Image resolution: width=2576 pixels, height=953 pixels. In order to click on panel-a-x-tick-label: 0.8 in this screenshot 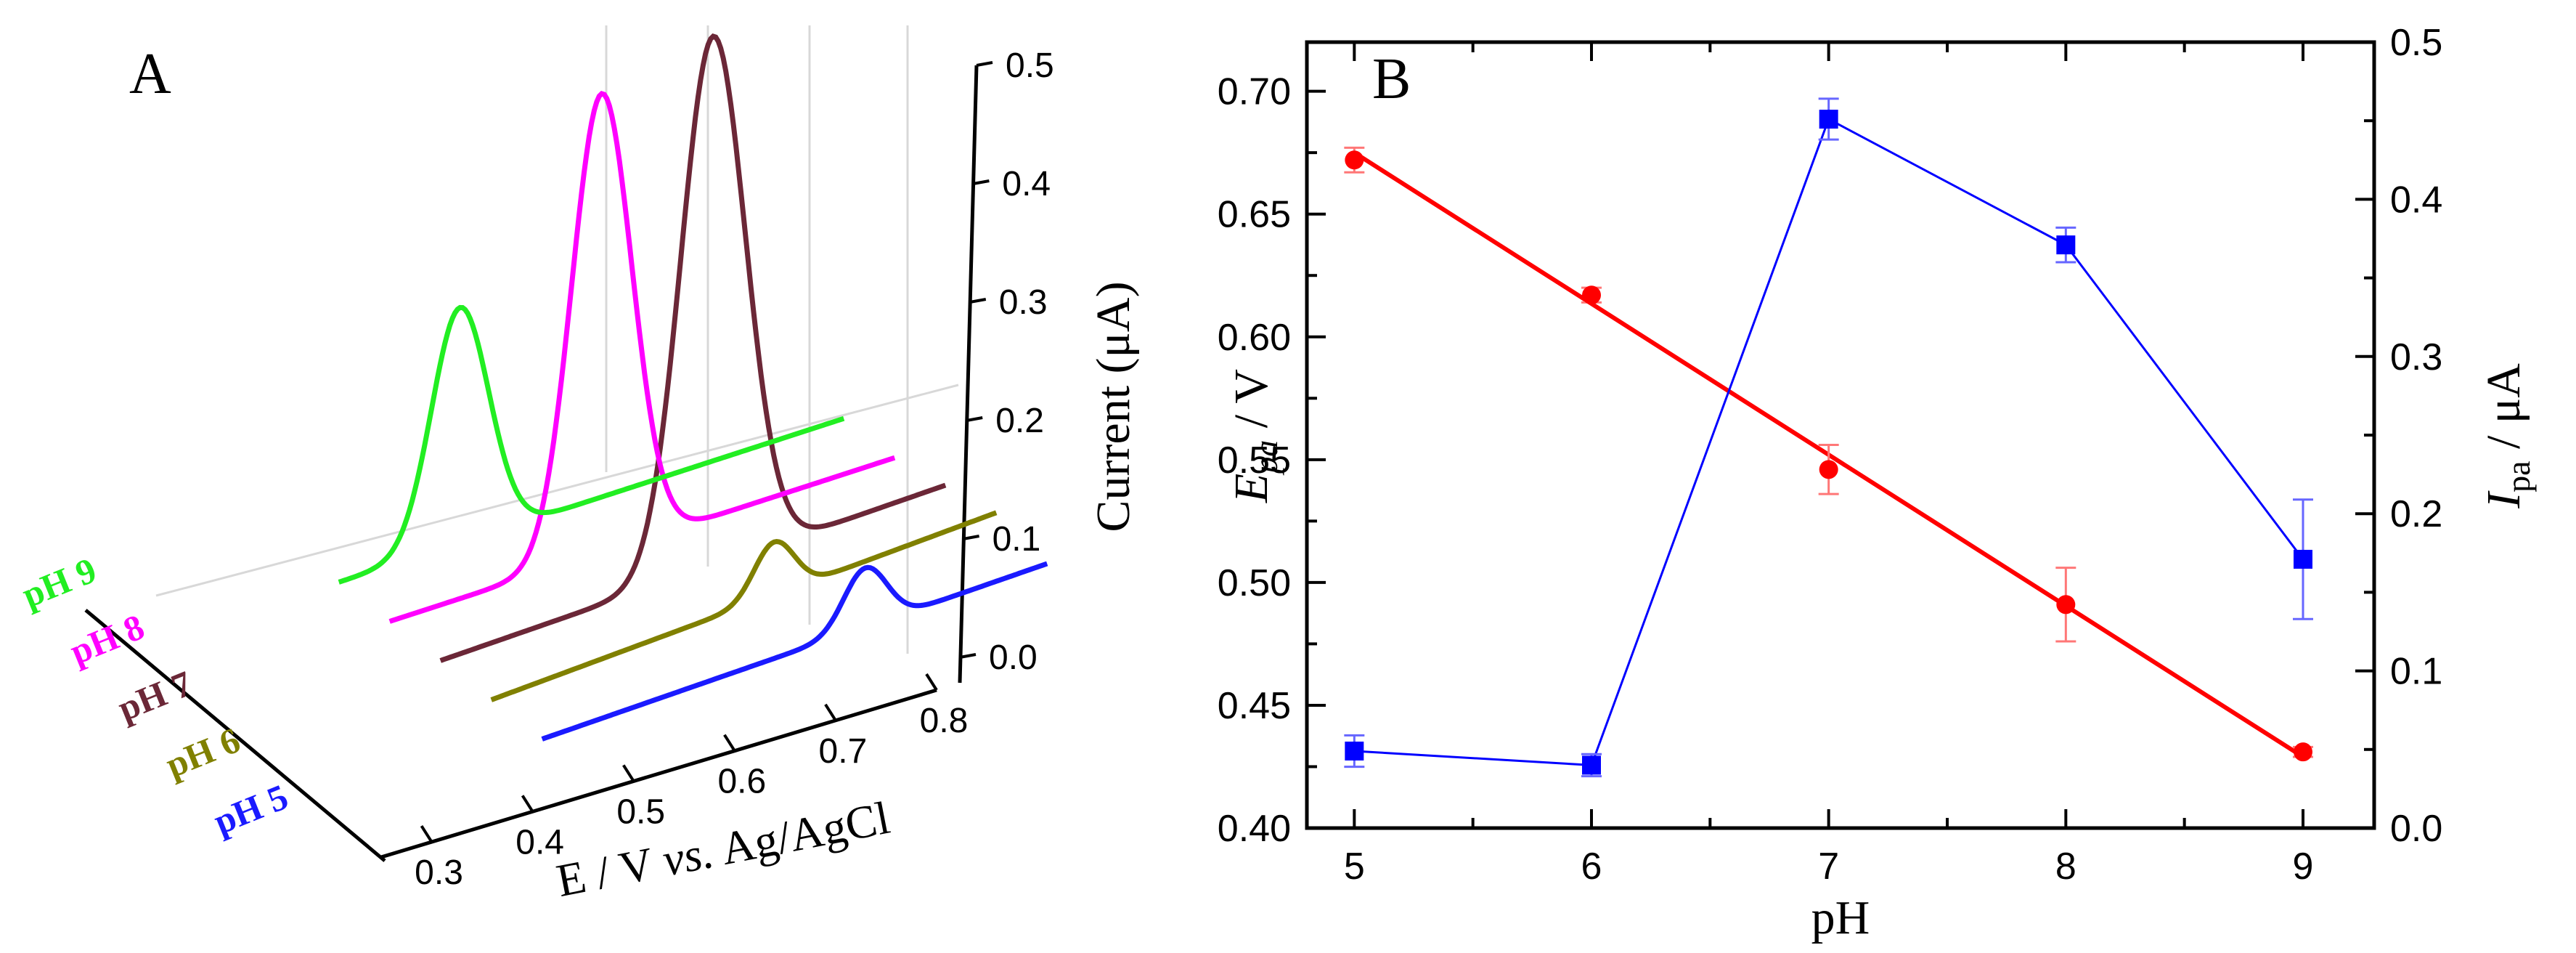, I will do `click(944, 721)`.